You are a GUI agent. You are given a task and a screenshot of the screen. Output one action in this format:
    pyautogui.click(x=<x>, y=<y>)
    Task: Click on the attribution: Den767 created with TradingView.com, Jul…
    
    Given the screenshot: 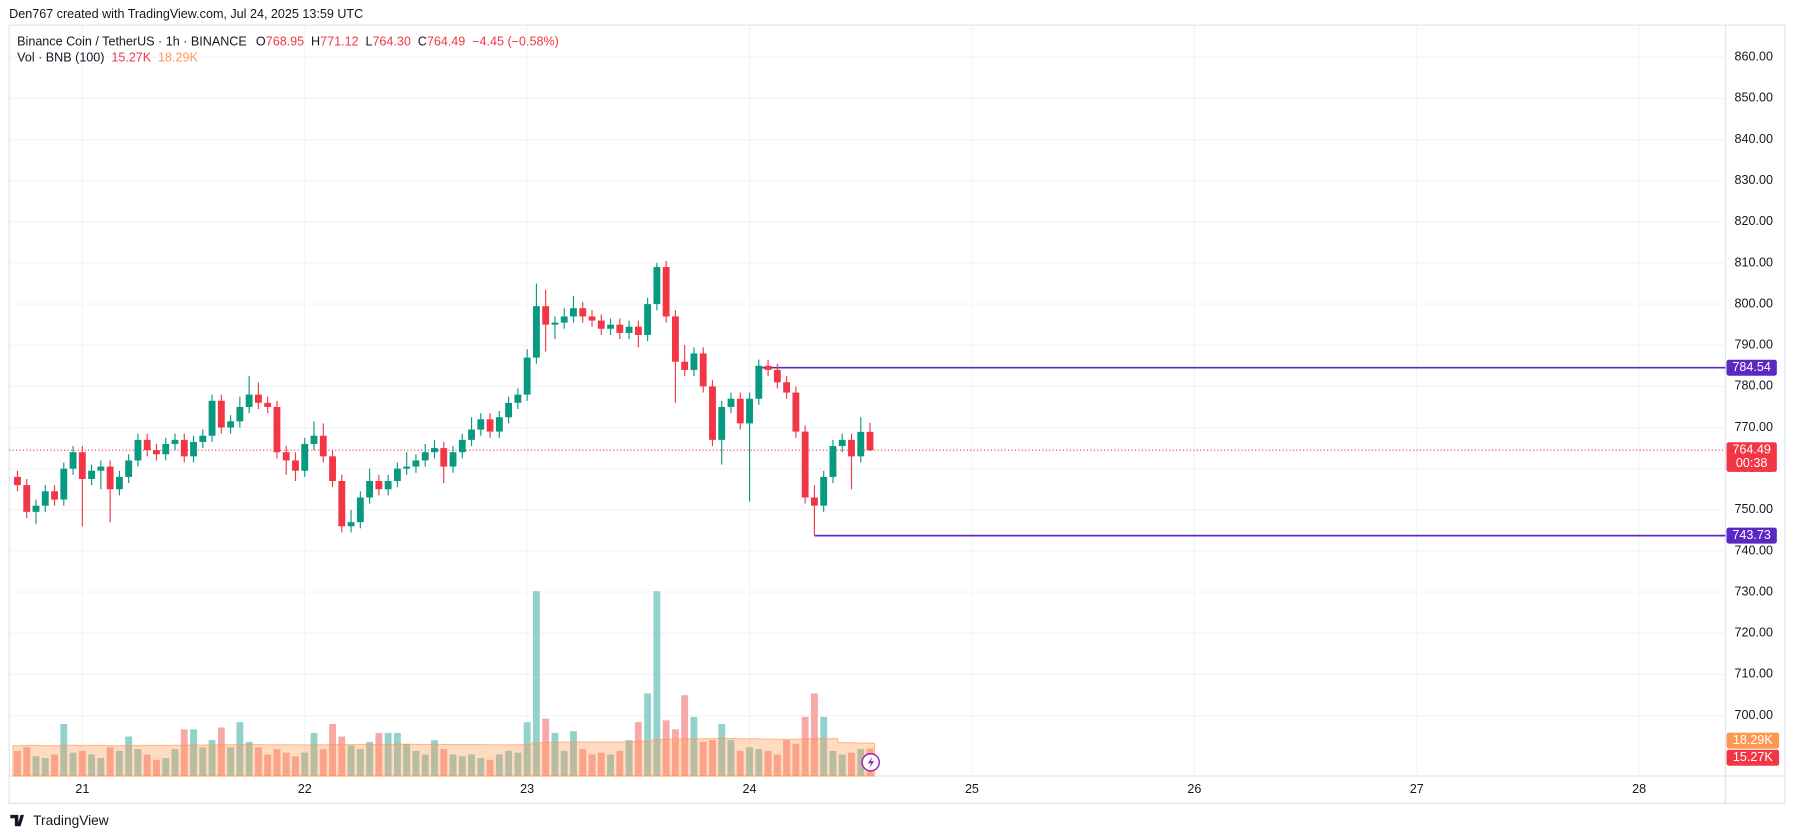 What is the action you would take?
    pyautogui.click(x=186, y=14)
    